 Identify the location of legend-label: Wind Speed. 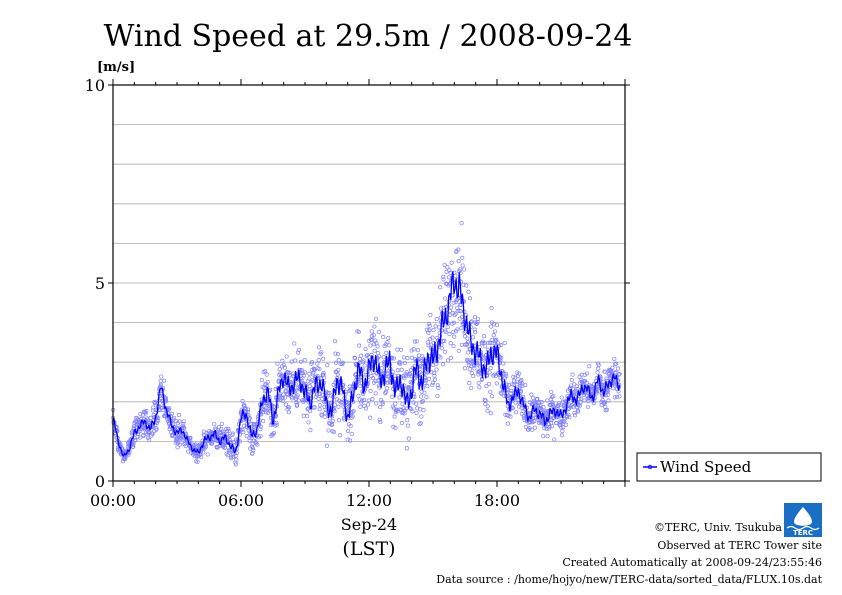
(706, 467).